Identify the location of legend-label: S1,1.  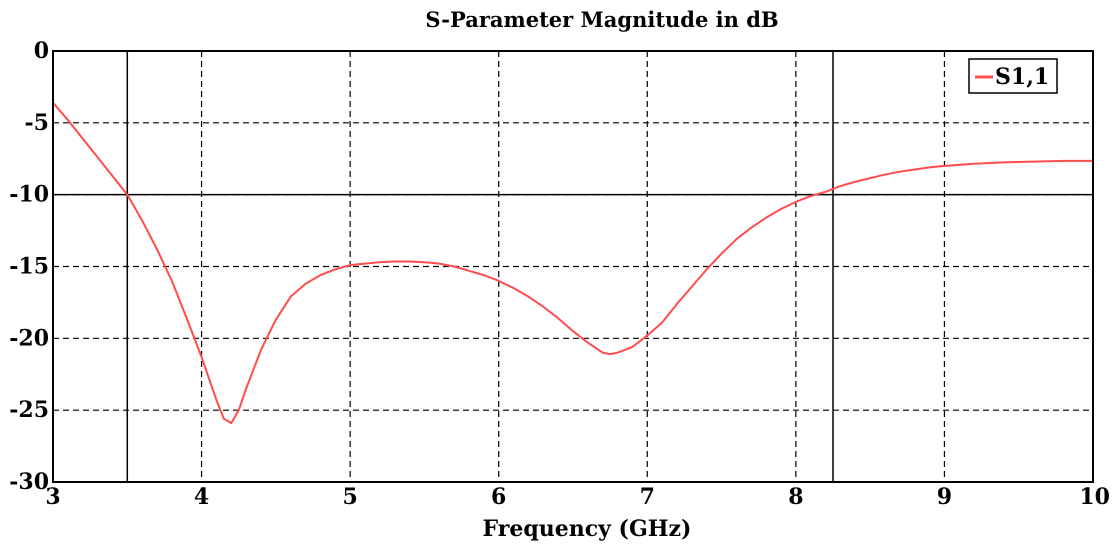
(1022, 77).